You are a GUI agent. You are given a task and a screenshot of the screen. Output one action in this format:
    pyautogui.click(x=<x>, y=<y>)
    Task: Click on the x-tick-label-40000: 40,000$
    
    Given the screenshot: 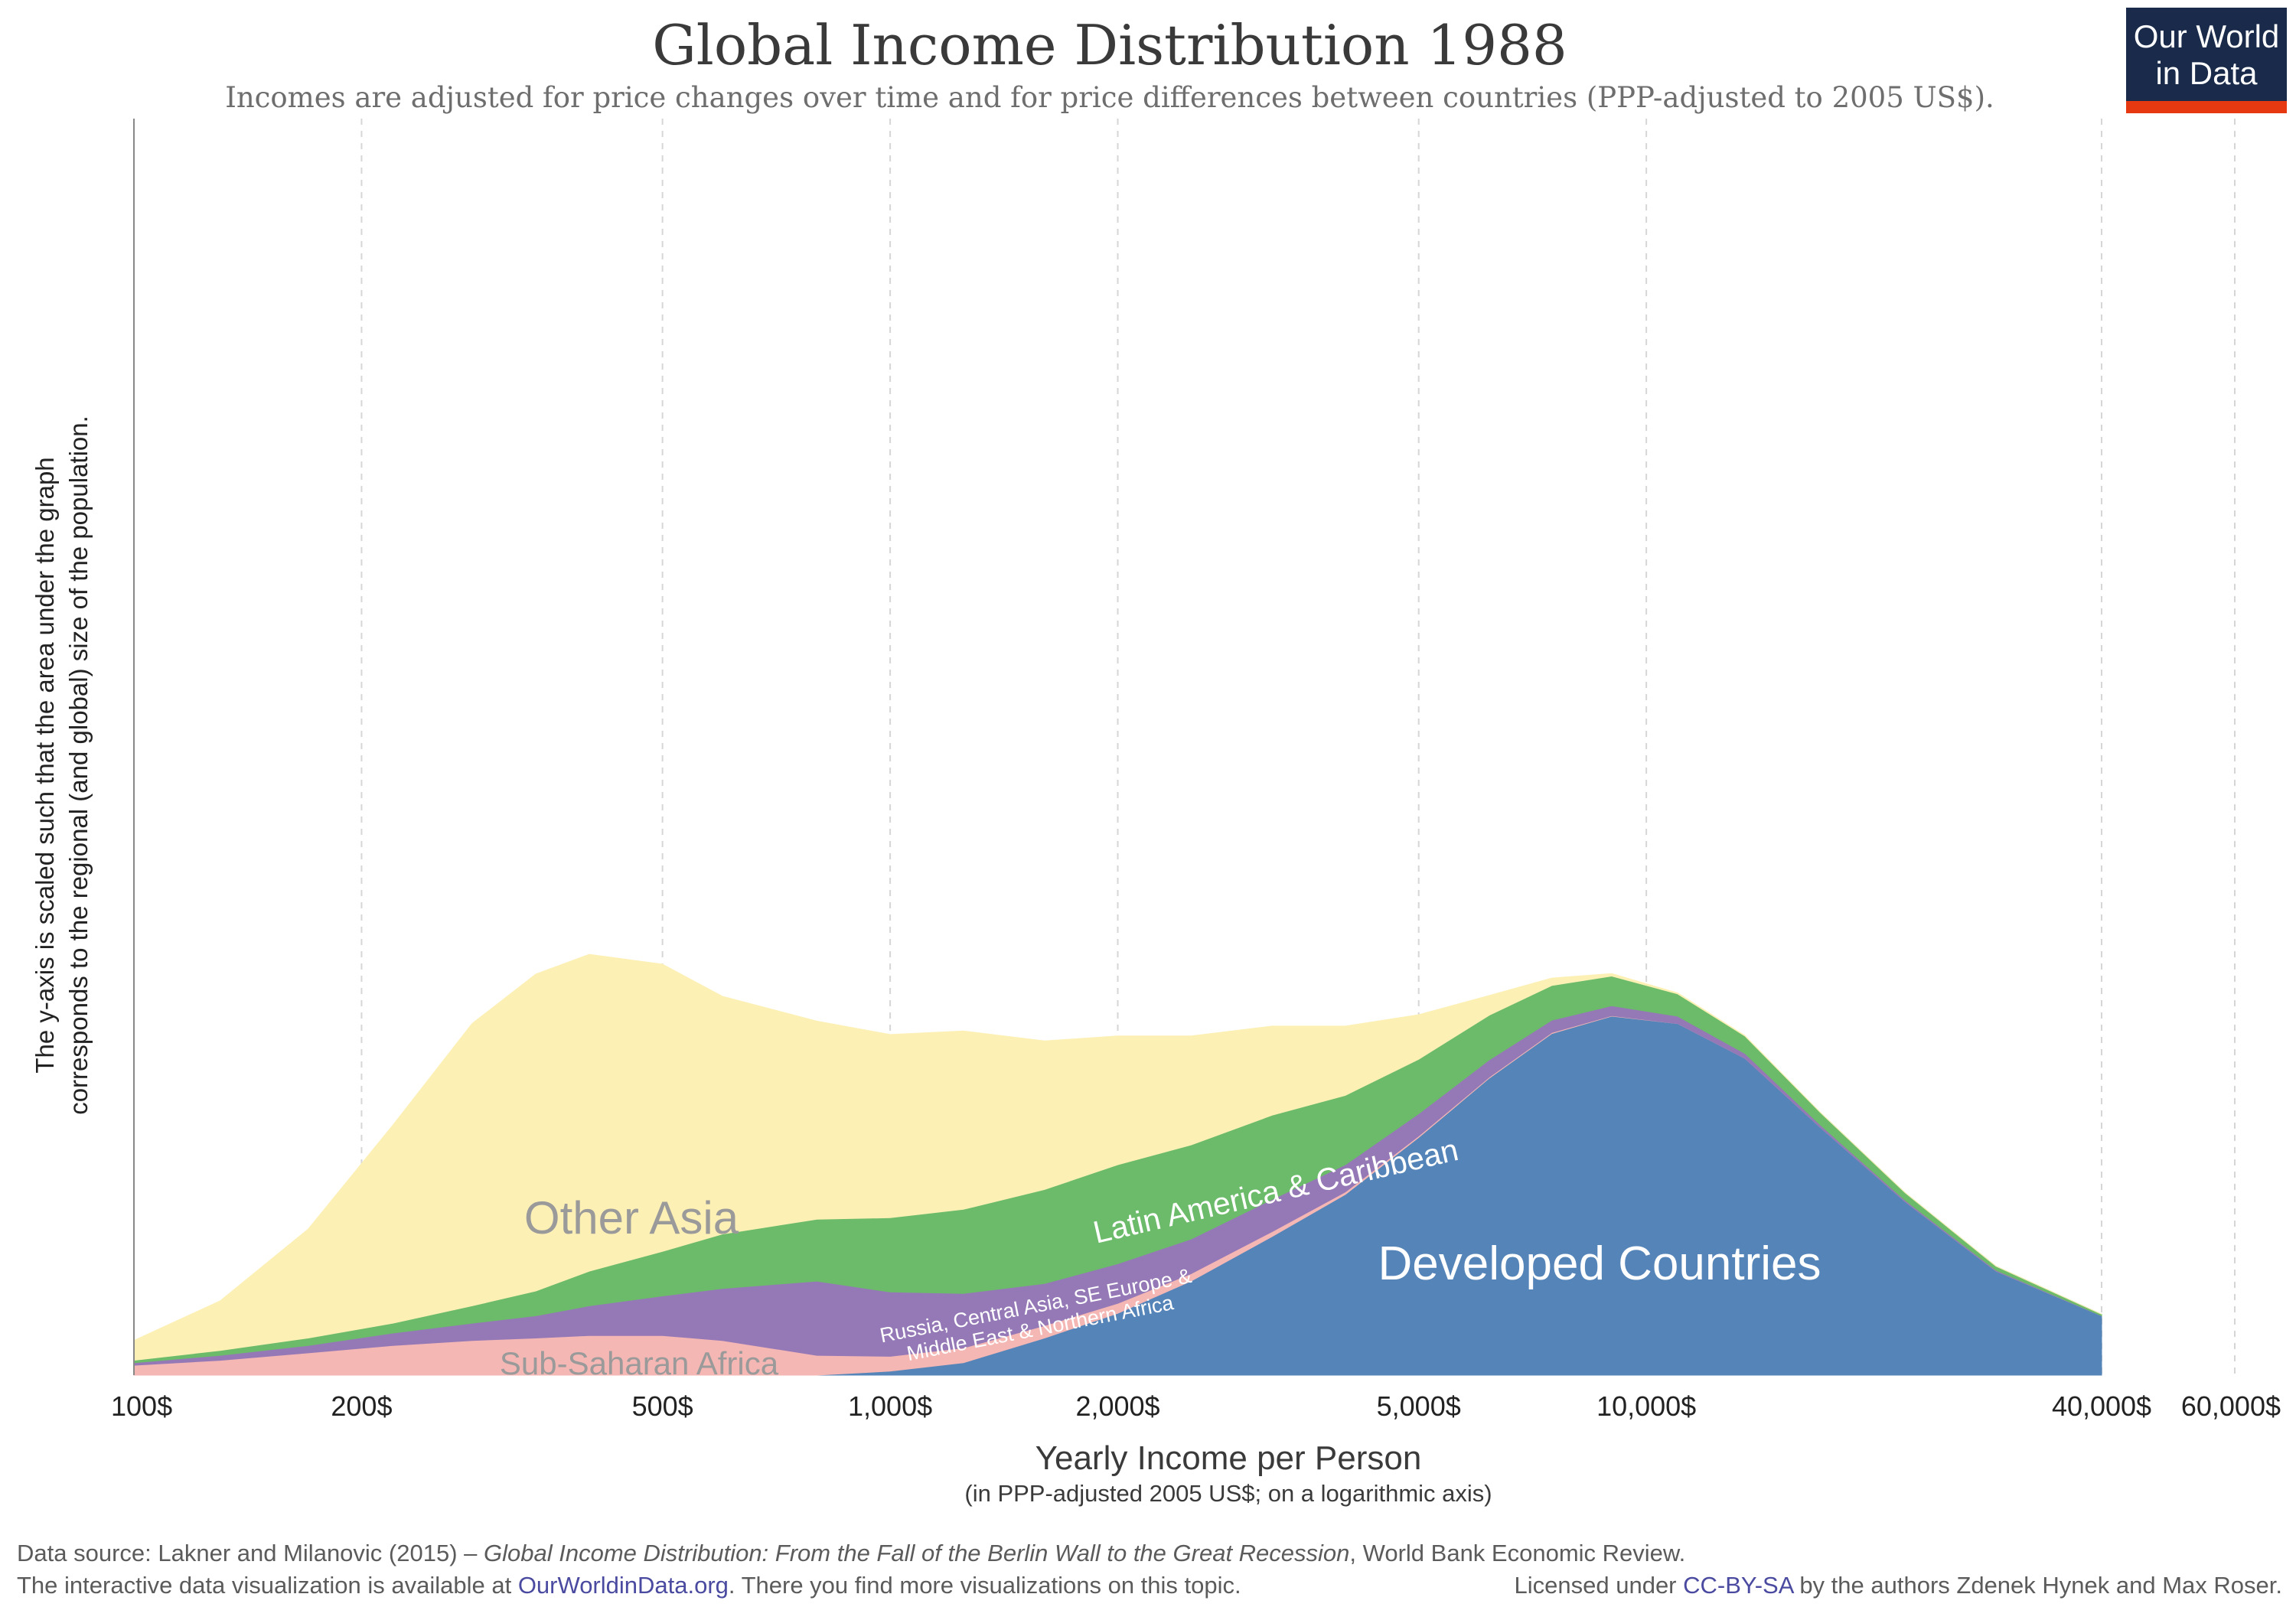 What is the action you would take?
    pyautogui.click(x=2101, y=1406)
    